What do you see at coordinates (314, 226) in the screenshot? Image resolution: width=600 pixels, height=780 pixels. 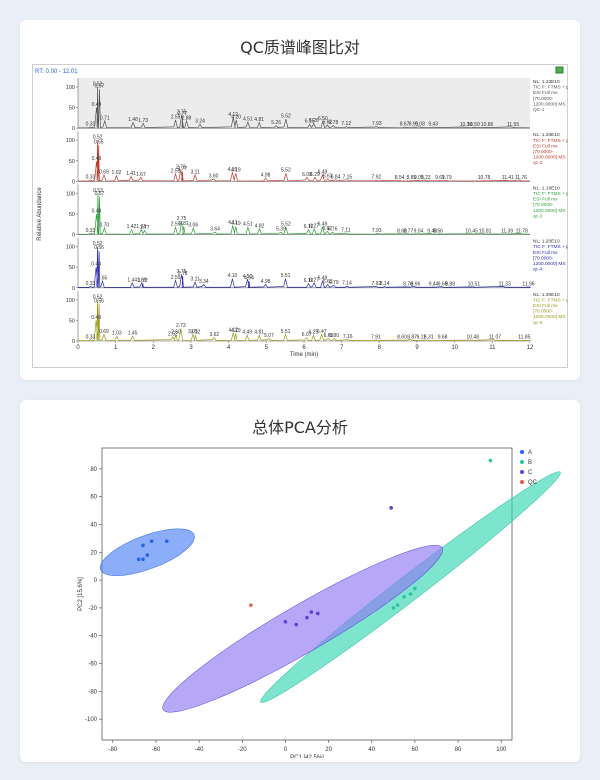 I see `peak-label: 6.27` at bounding box center [314, 226].